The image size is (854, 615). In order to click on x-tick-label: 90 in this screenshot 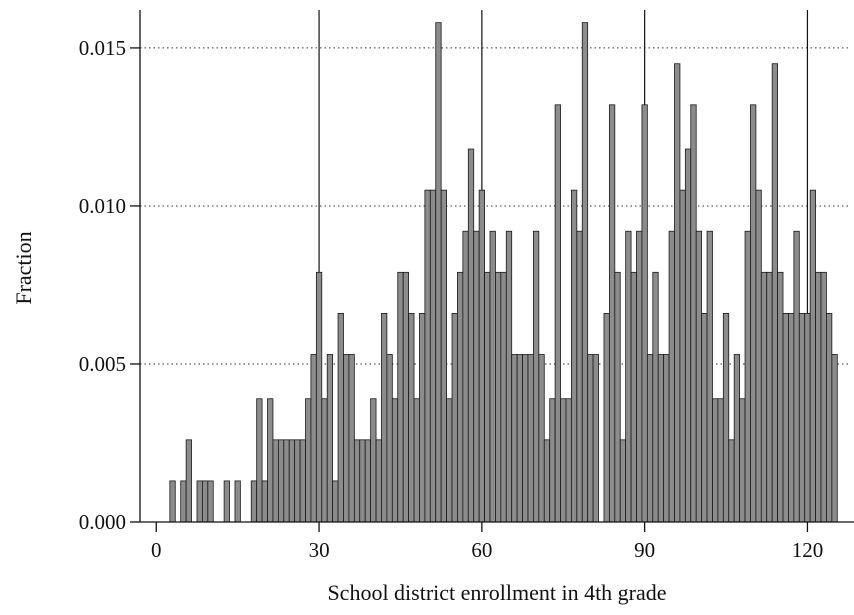, I will do `click(644, 550)`.